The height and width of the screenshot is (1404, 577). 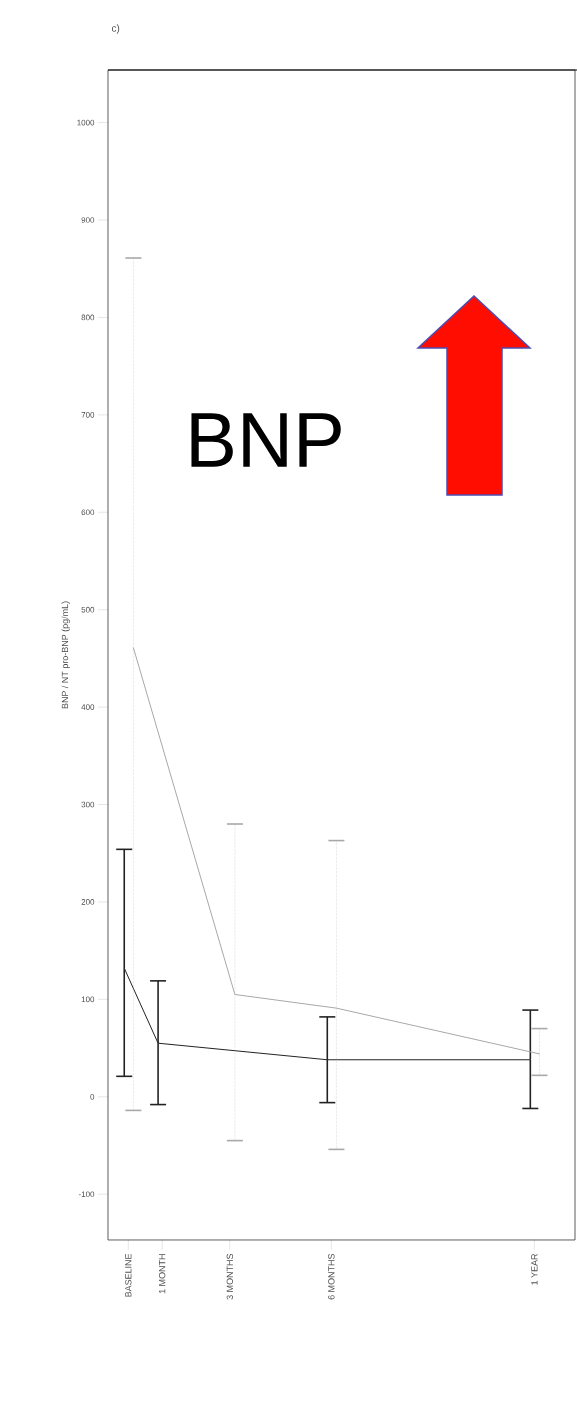 What do you see at coordinates (331, 1276) in the screenshot?
I see `x-tick-label: 6 MONTHS` at bounding box center [331, 1276].